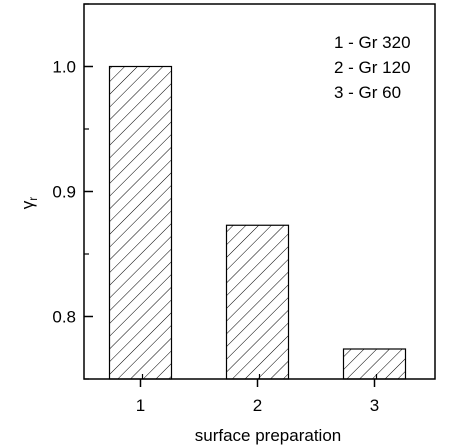  What do you see at coordinates (64, 192) in the screenshot?
I see `y-tick-label: 0.9` at bounding box center [64, 192].